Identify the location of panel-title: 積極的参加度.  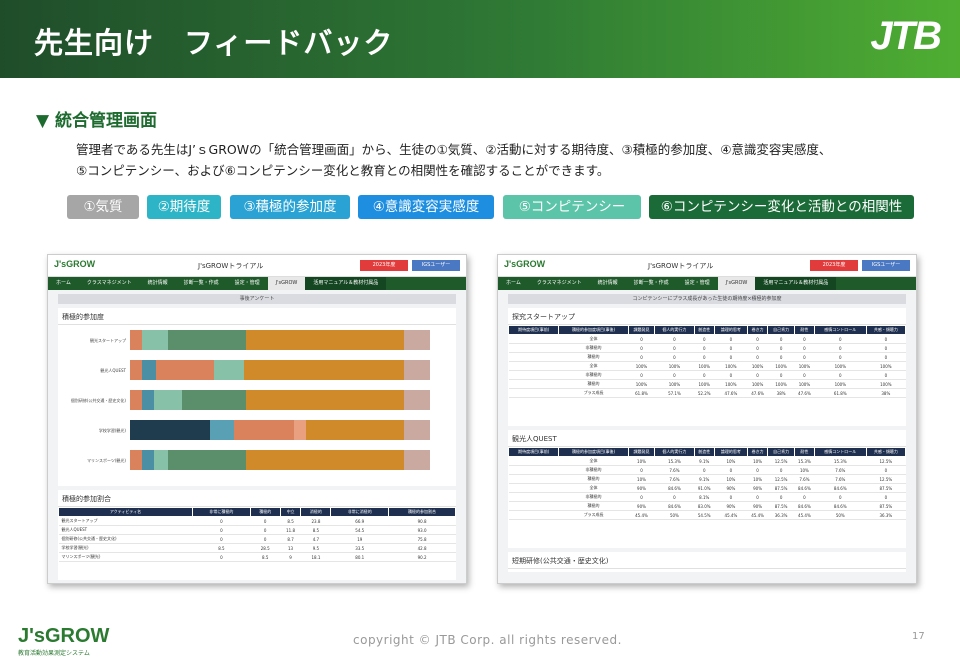
(257, 316).